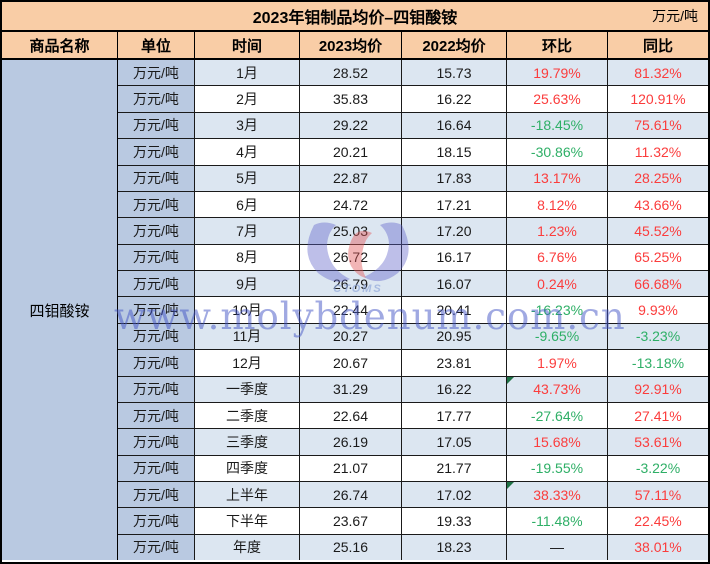  What do you see at coordinates (413, 178) in the screenshot?
I see `table-row: 万元/吨 5月 22.87 17.83 13.17% 28.25%` at bounding box center [413, 178].